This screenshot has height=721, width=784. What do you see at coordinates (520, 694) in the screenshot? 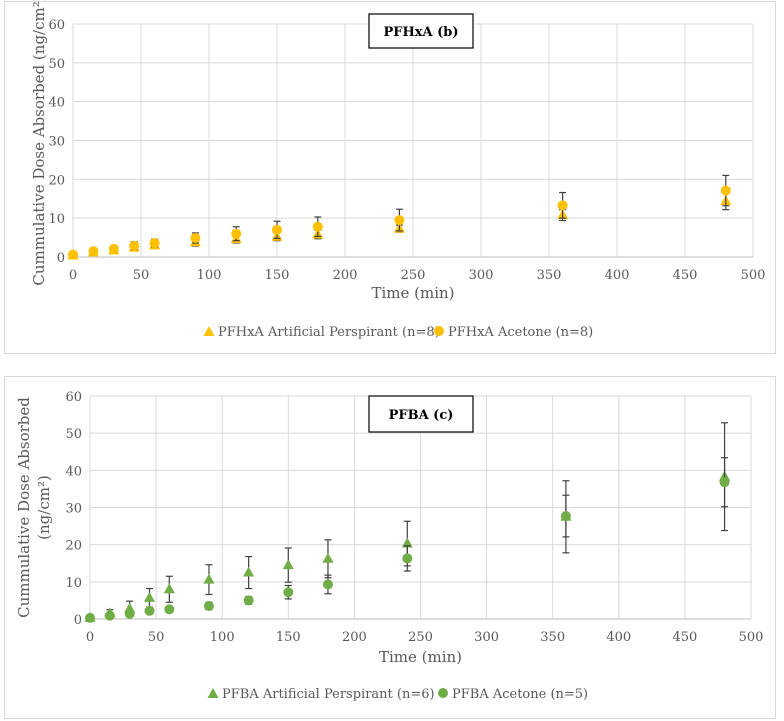
I see `legend-label: PFBA Acetone (n=5)` at bounding box center [520, 694].